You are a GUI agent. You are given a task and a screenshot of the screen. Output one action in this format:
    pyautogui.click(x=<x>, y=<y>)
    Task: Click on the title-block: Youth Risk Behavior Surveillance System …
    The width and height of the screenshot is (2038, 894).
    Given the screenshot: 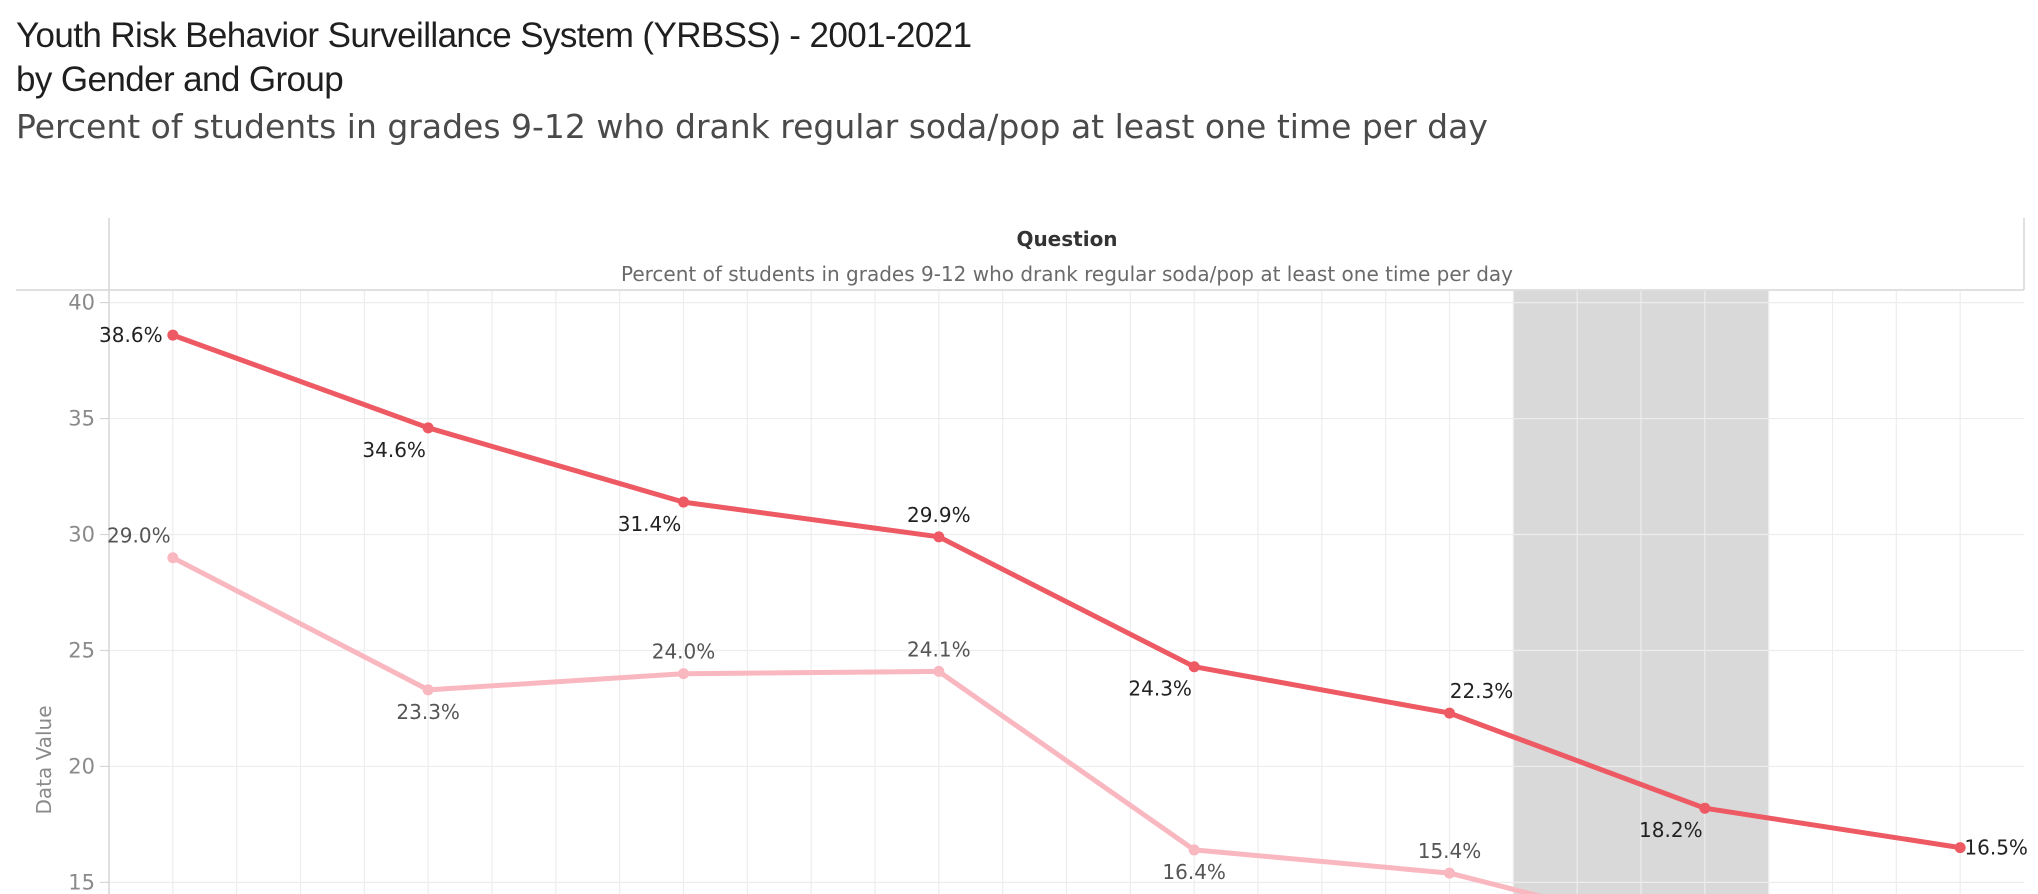 What is the action you would take?
    pyautogui.click(x=752, y=83)
    